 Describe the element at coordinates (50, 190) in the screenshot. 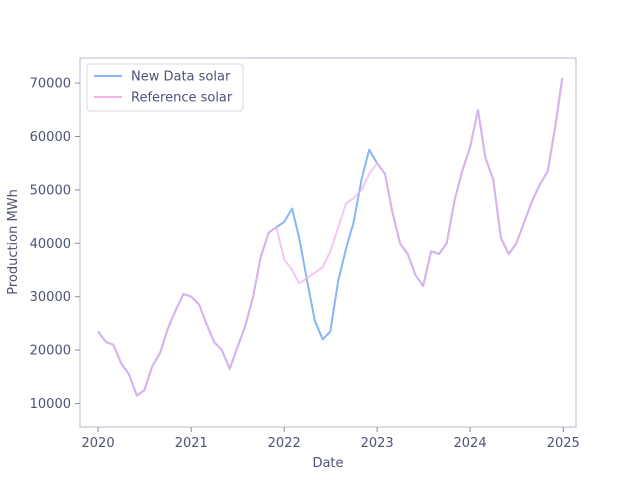

I see `y-tick-label: 50000` at that location.